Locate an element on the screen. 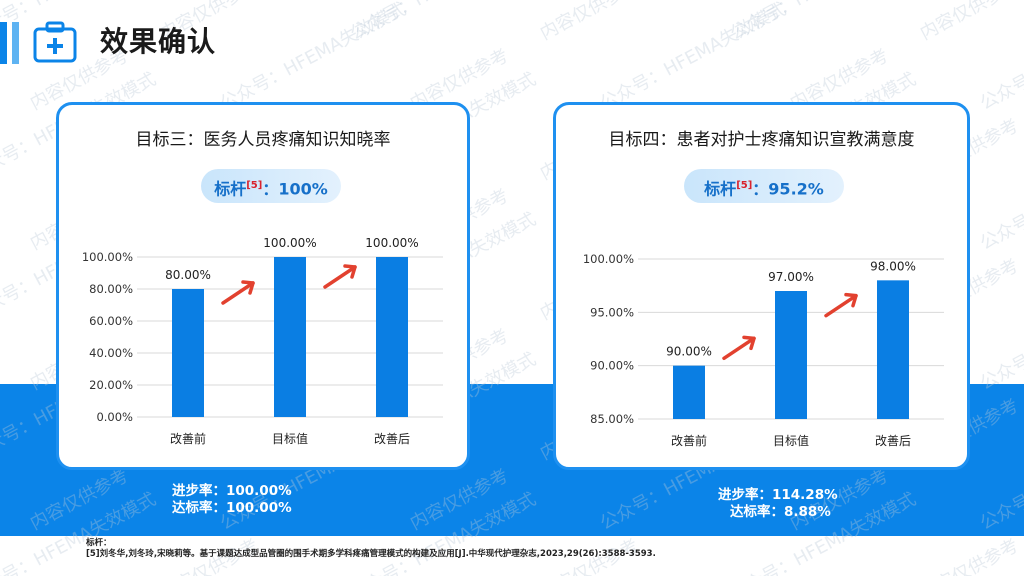 The width and height of the screenshot is (1024, 576). stats-goal-four: 进步率：114.28% 达标率：8.88% is located at coordinates (778, 504).